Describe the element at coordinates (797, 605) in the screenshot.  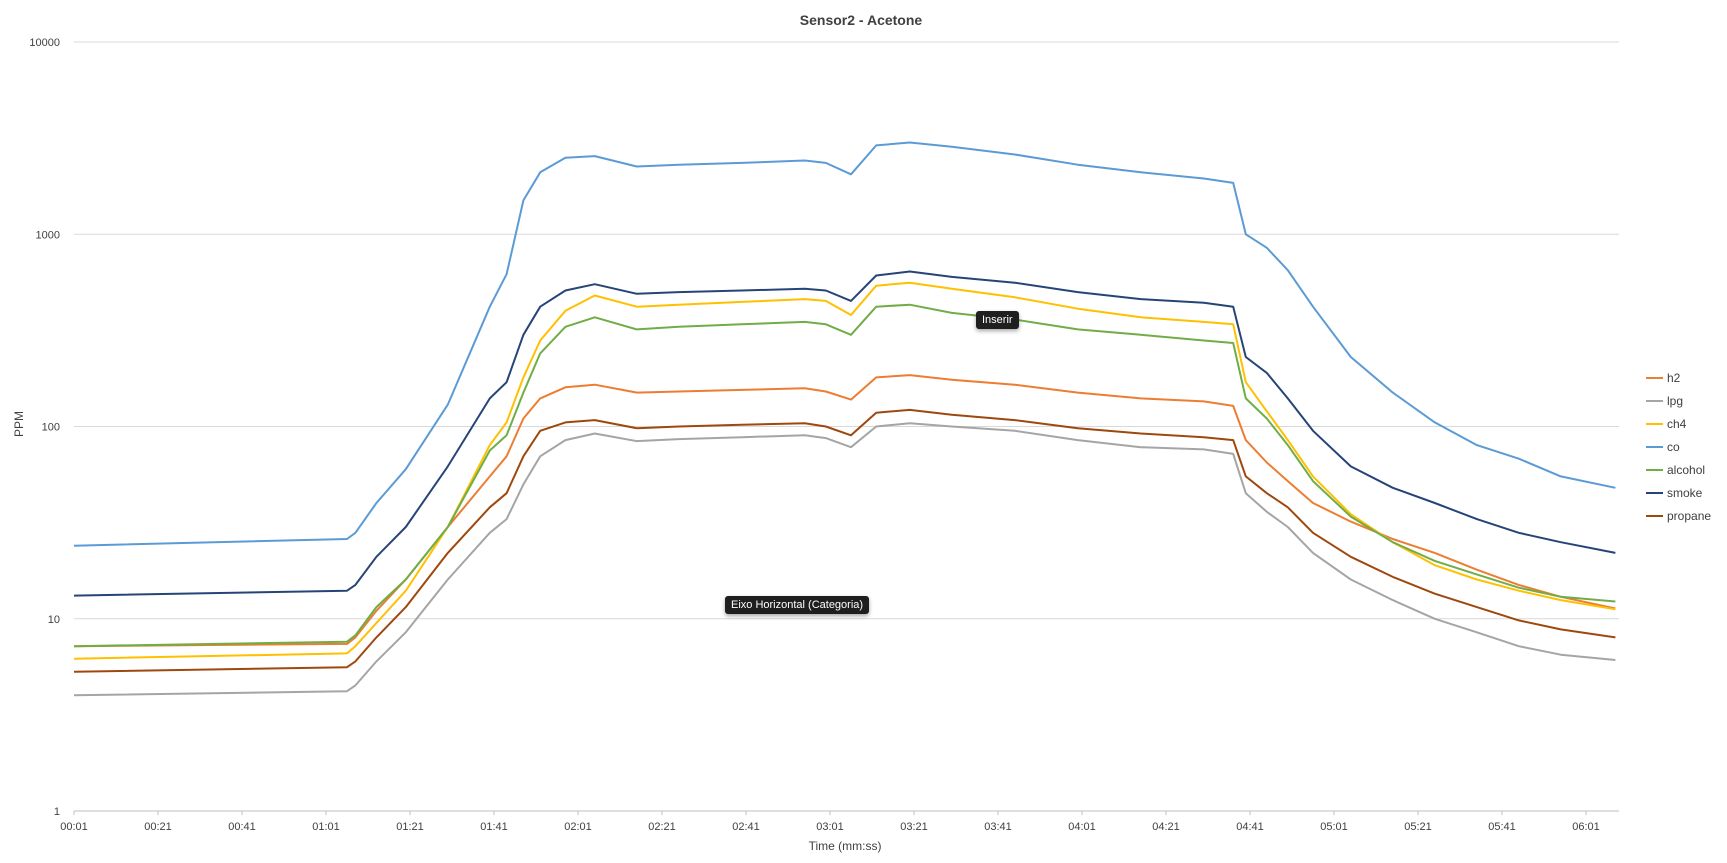
I see `horizontal-axis-tooltip: Eixo Horizontal (Categoria)` at that location.